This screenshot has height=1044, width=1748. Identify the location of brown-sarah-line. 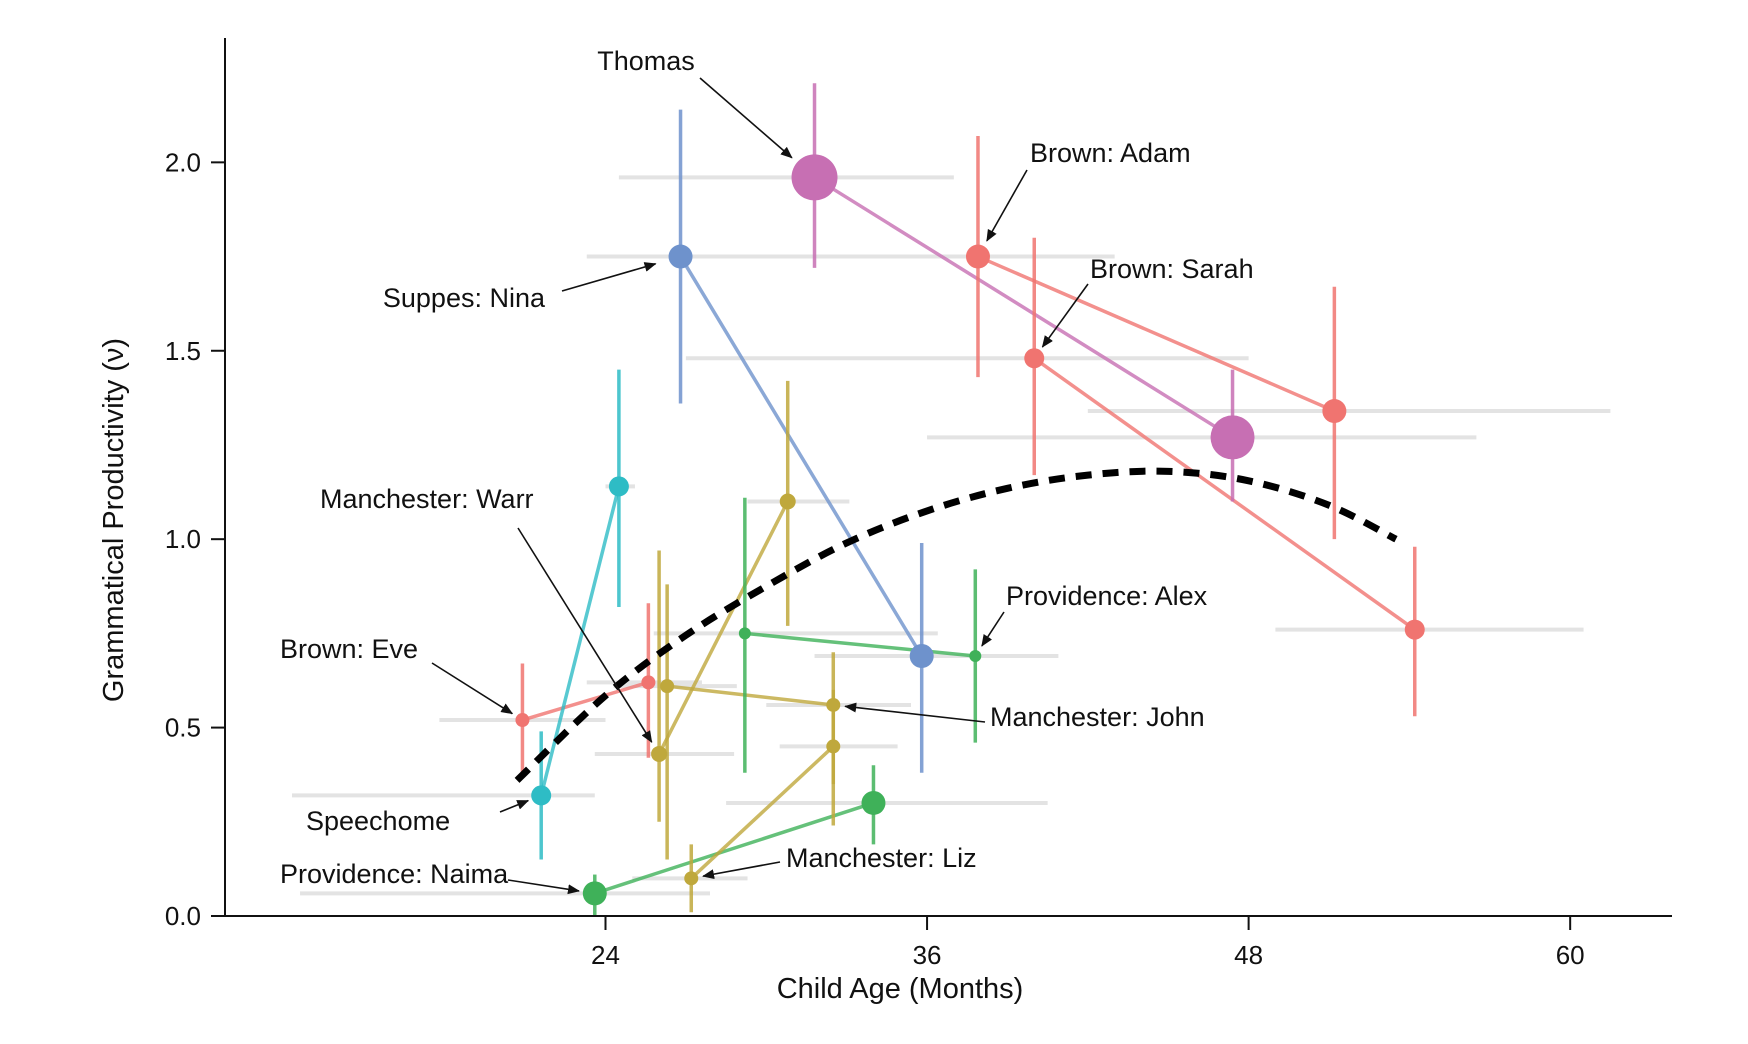
(1224, 494).